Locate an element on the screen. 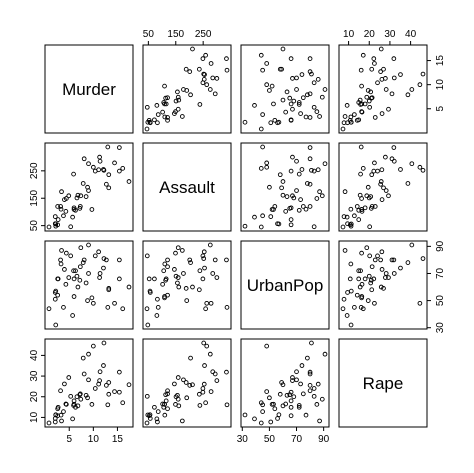  x-tick-label-urbanpop-1: 50 is located at coordinates (270, 439).